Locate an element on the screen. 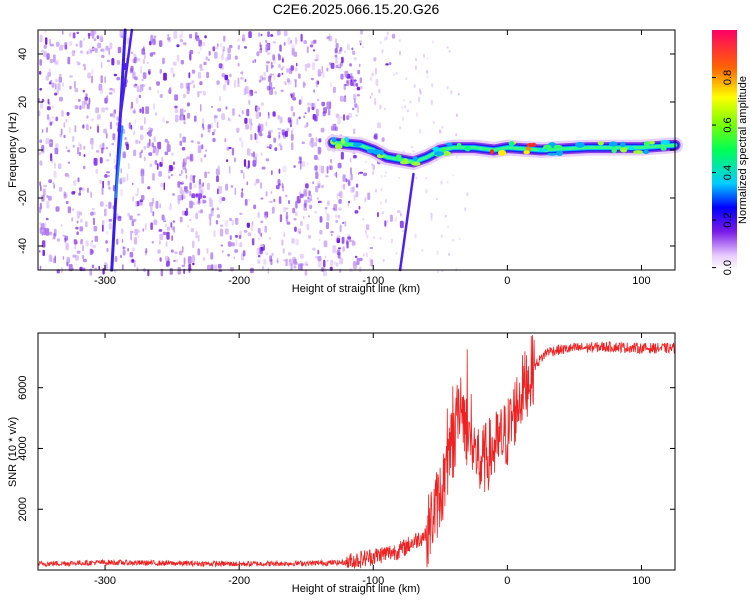  x-tick-label: 0 is located at coordinates (507, 581).